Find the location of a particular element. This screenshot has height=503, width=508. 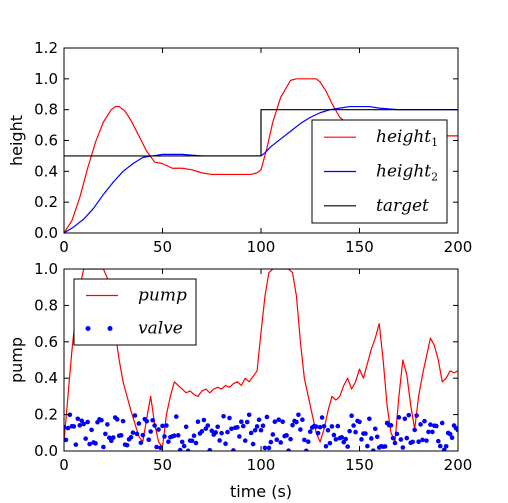

y-tick-label: 1.0 is located at coordinates (46, 79).